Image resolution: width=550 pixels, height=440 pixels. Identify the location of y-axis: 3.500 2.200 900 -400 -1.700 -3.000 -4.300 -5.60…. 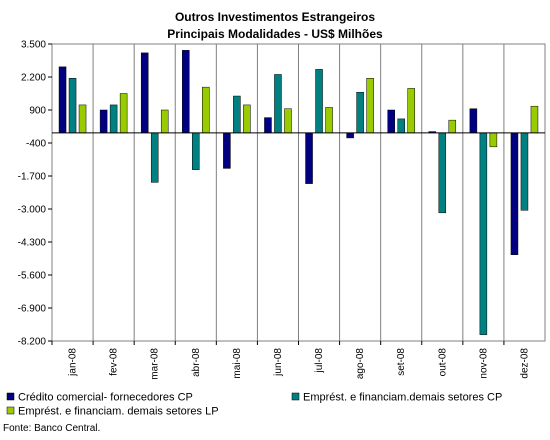
(35, 194).